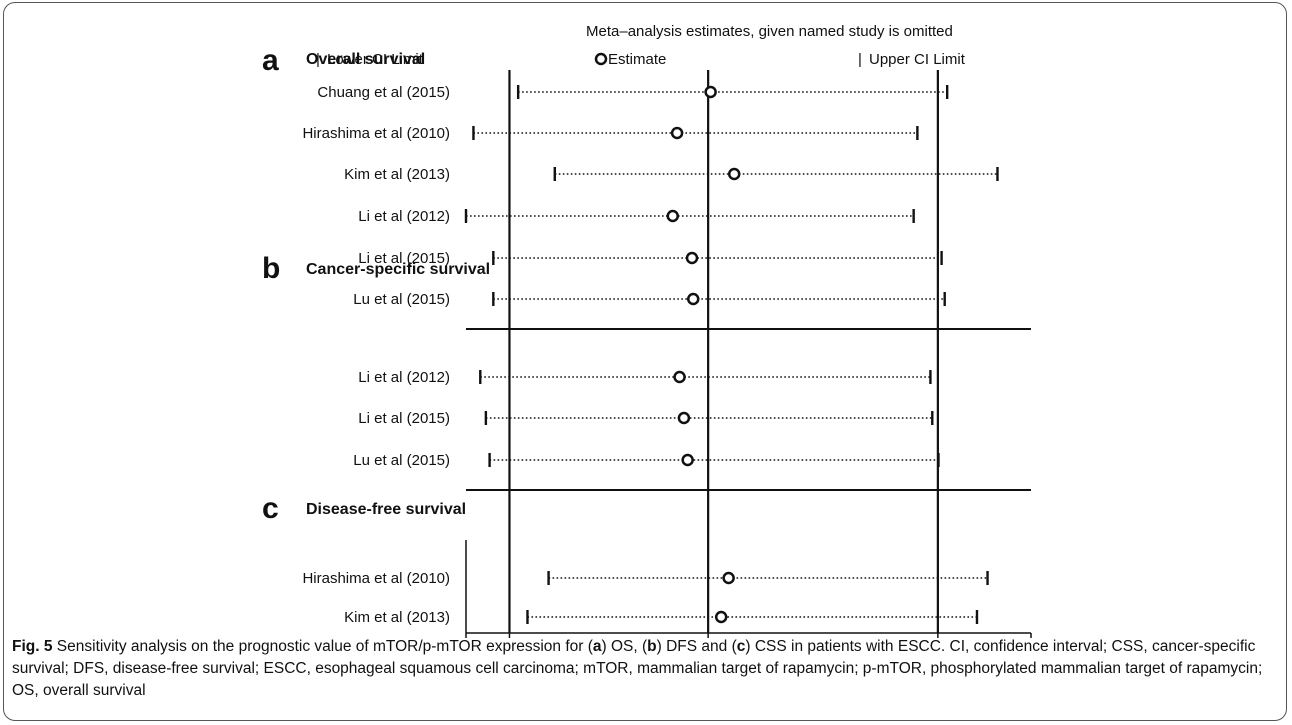 Image resolution: width=1292 pixels, height=725 pixels. What do you see at coordinates (917, 59) in the screenshot?
I see `legend-upper-label: Upper CI Limit` at bounding box center [917, 59].